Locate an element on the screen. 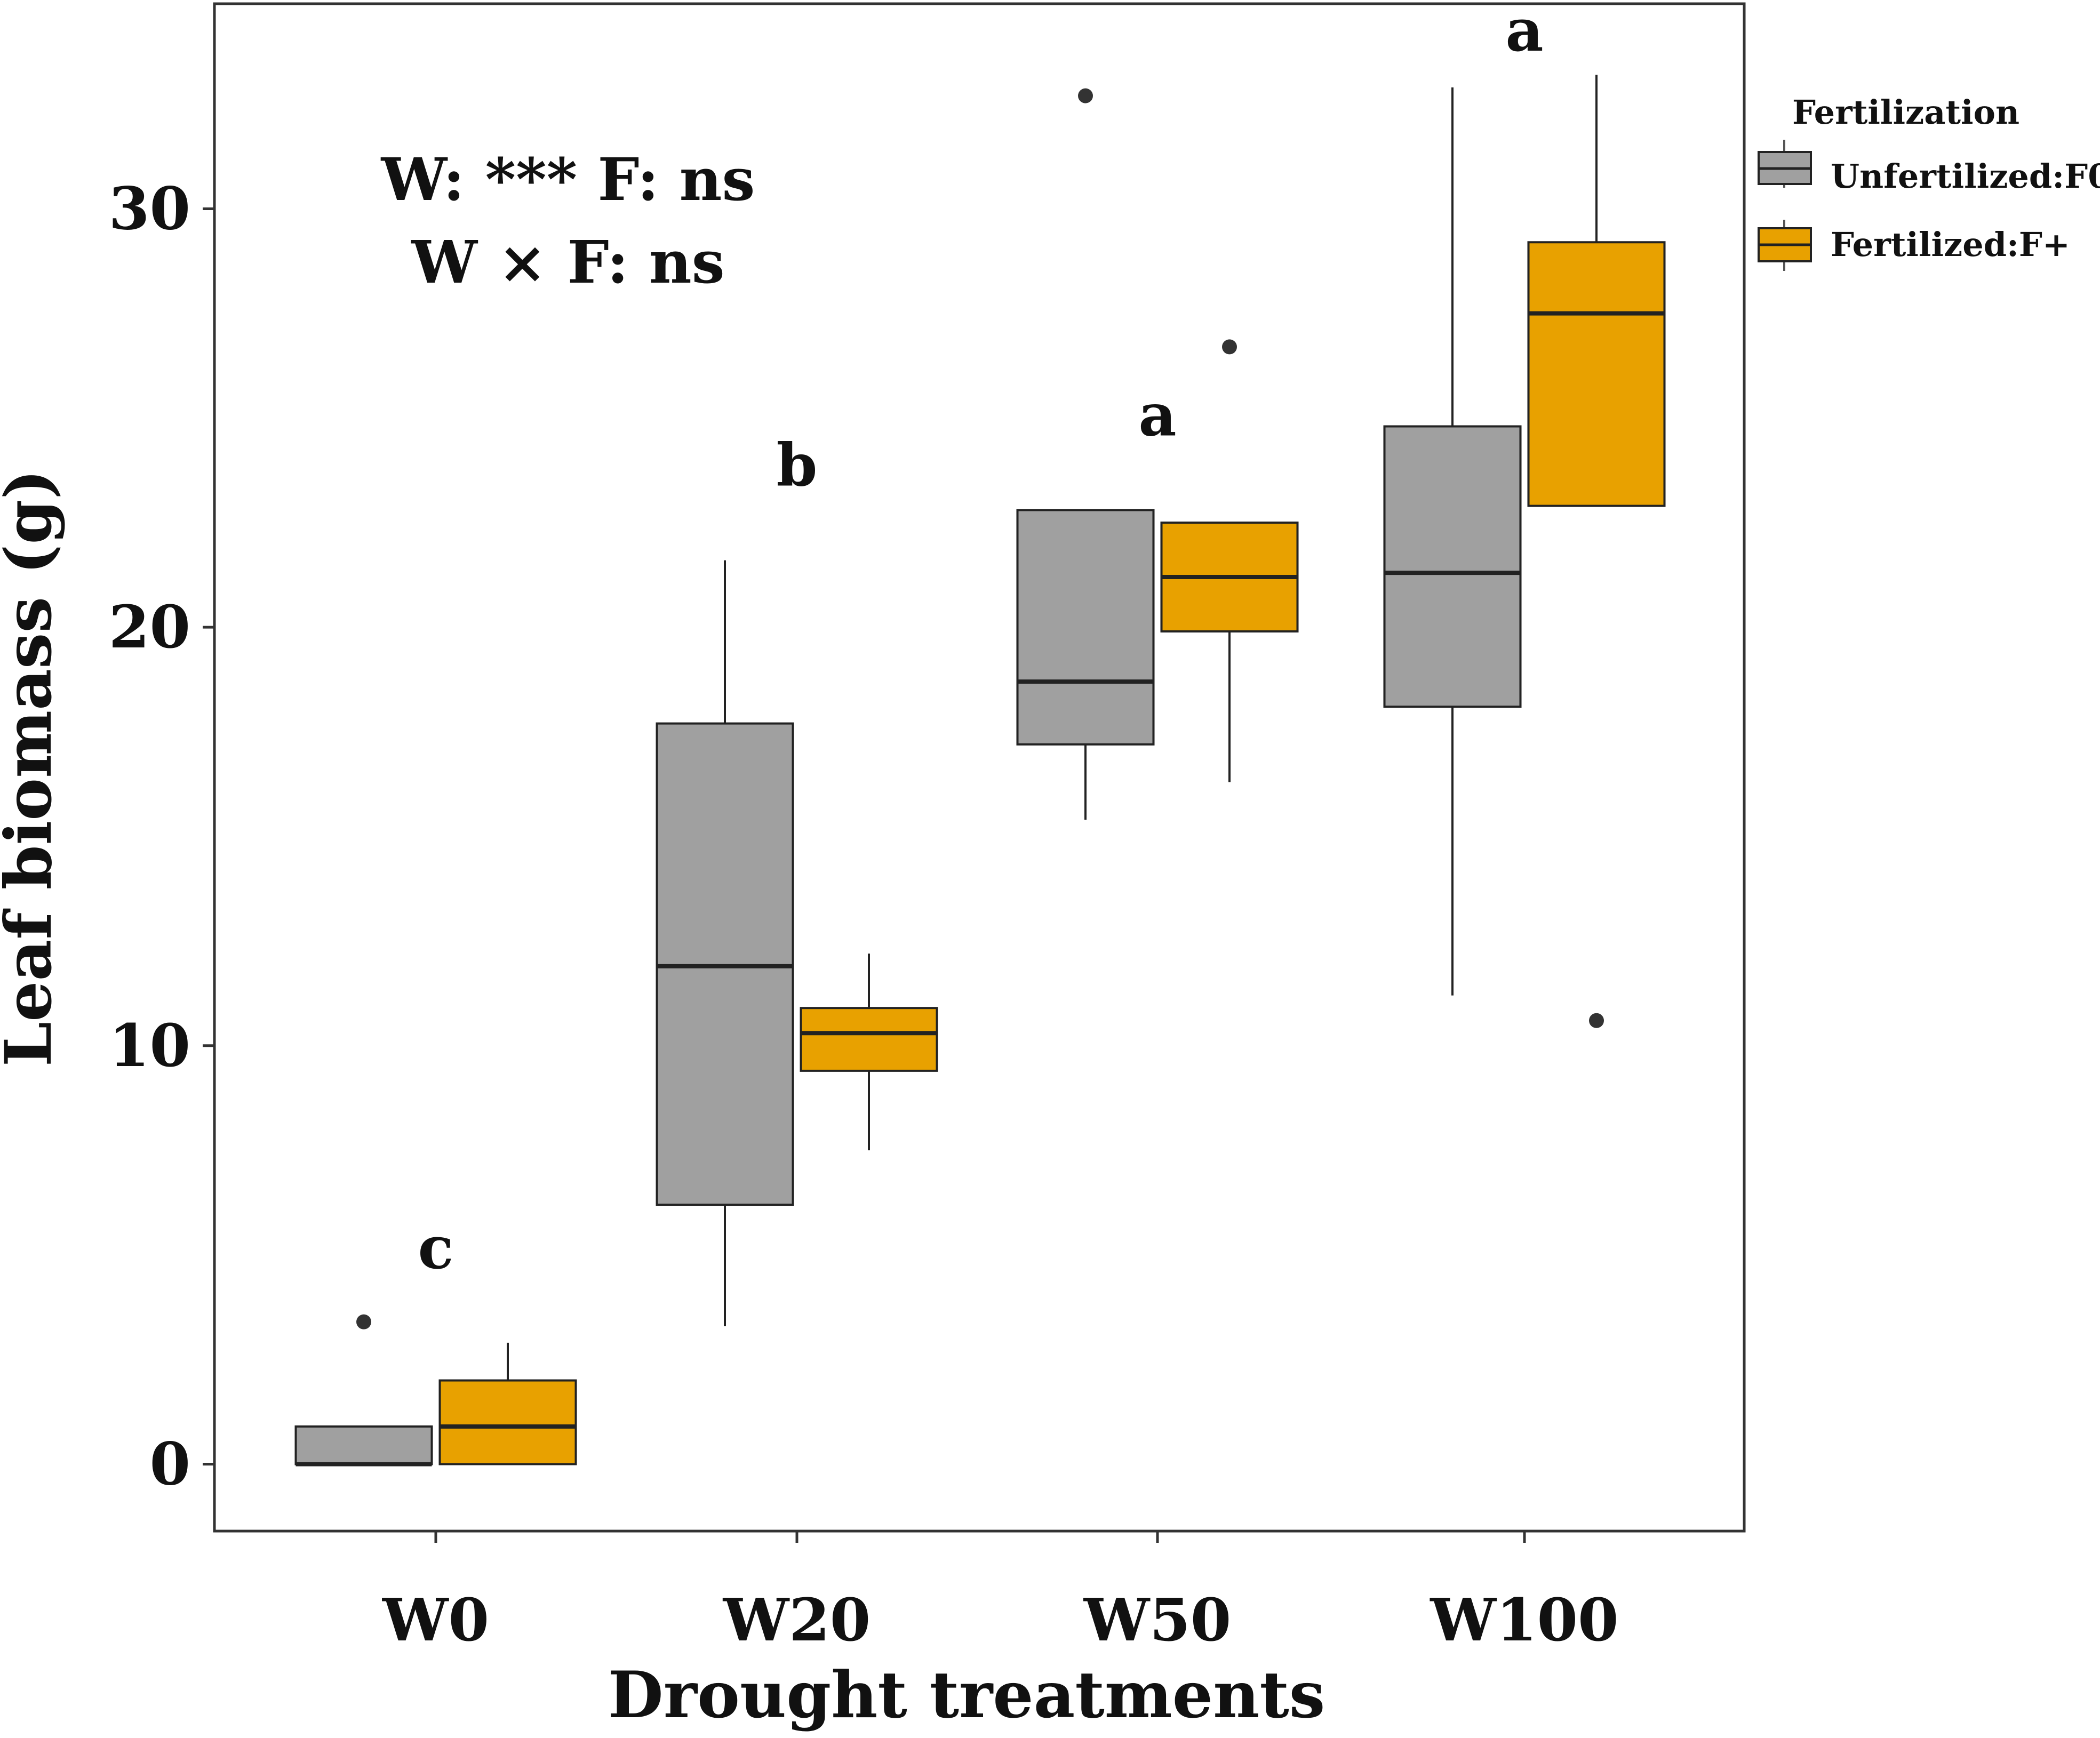 The width and height of the screenshot is (2100, 1738). box-W50-unfertilized is located at coordinates (1085, 454).